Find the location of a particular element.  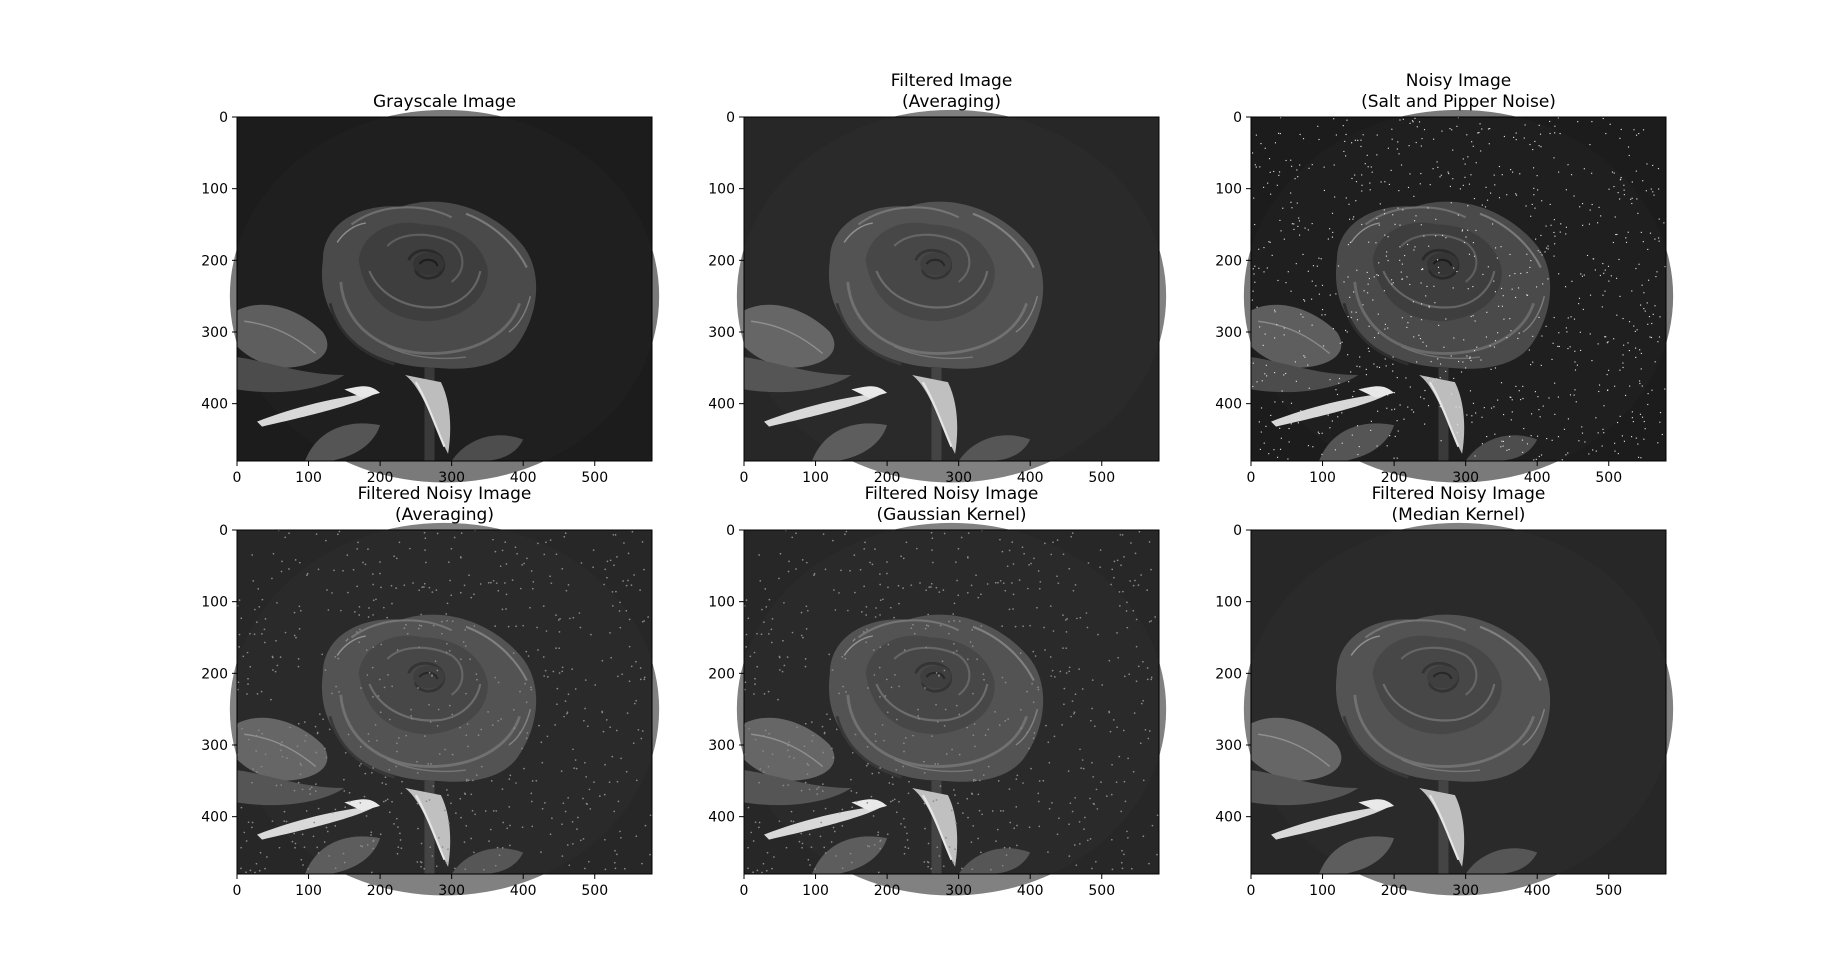

subplot-title-line: Noisy Image is located at coordinates (1458, 81).